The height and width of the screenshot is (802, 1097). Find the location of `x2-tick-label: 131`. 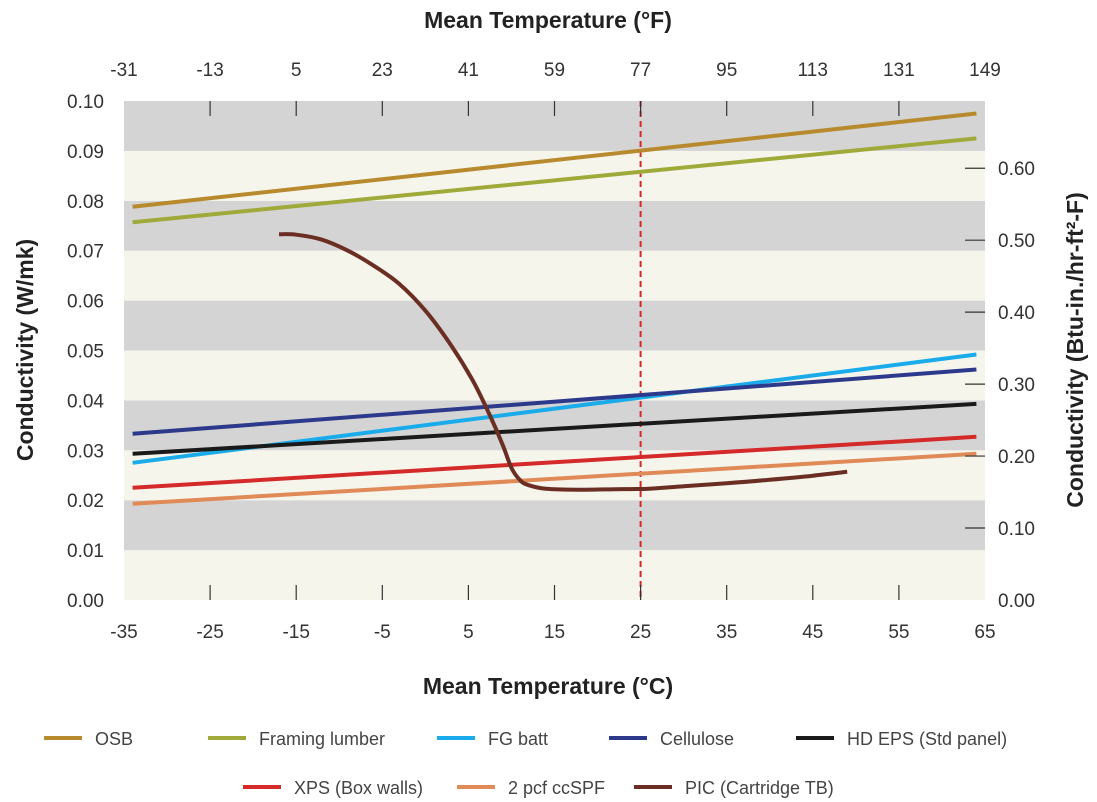

x2-tick-label: 131 is located at coordinates (899, 70).